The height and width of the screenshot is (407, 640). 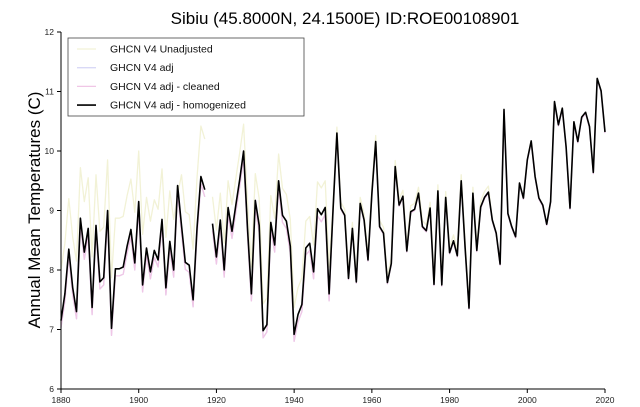 What do you see at coordinates (142, 68) in the screenshot?
I see `legend-label: GHCN V4 adj` at bounding box center [142, 68].